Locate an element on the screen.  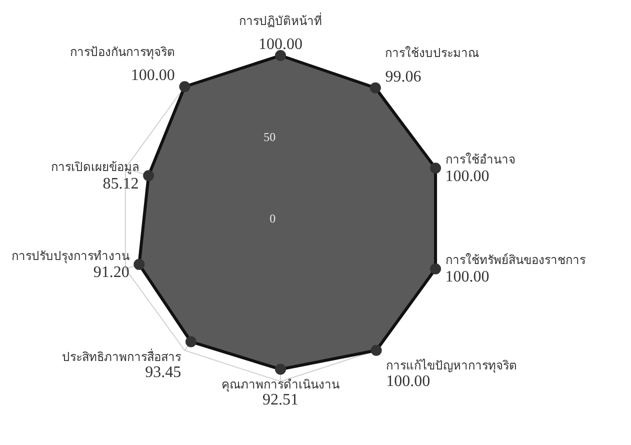
spoke-label: การป้องกันการทุจริต is located at coordinates (122, 52).